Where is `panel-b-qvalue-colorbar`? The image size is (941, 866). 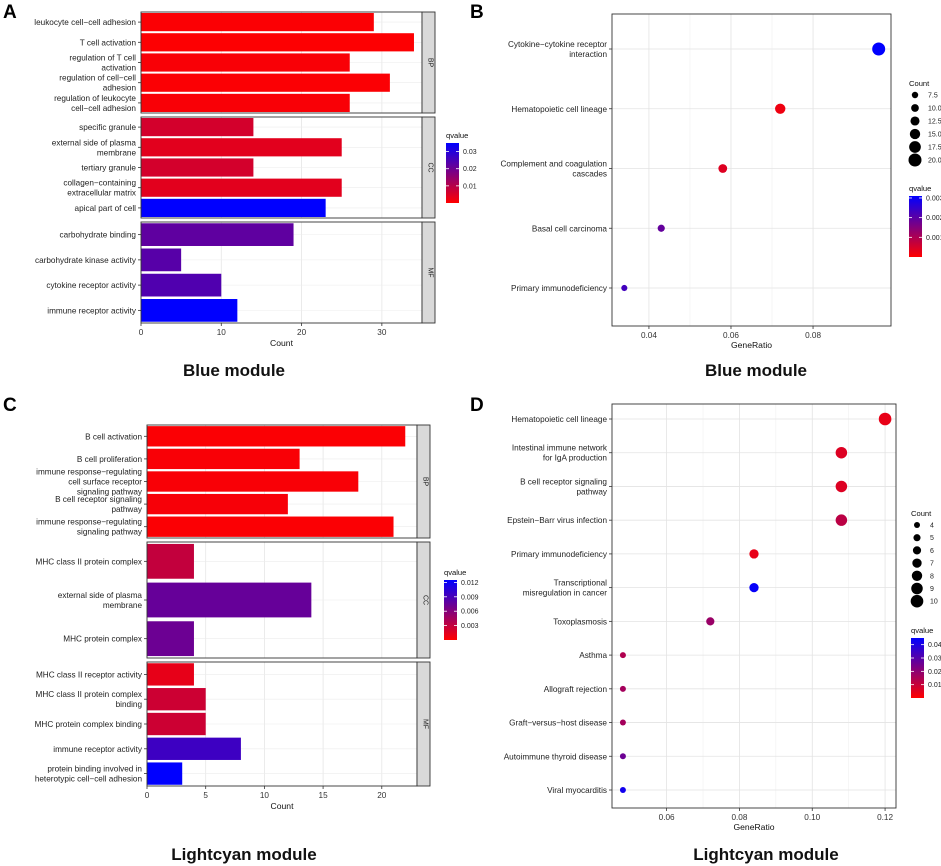
panel-b-qvalue-colorbar is located at coordinates (915, 226).